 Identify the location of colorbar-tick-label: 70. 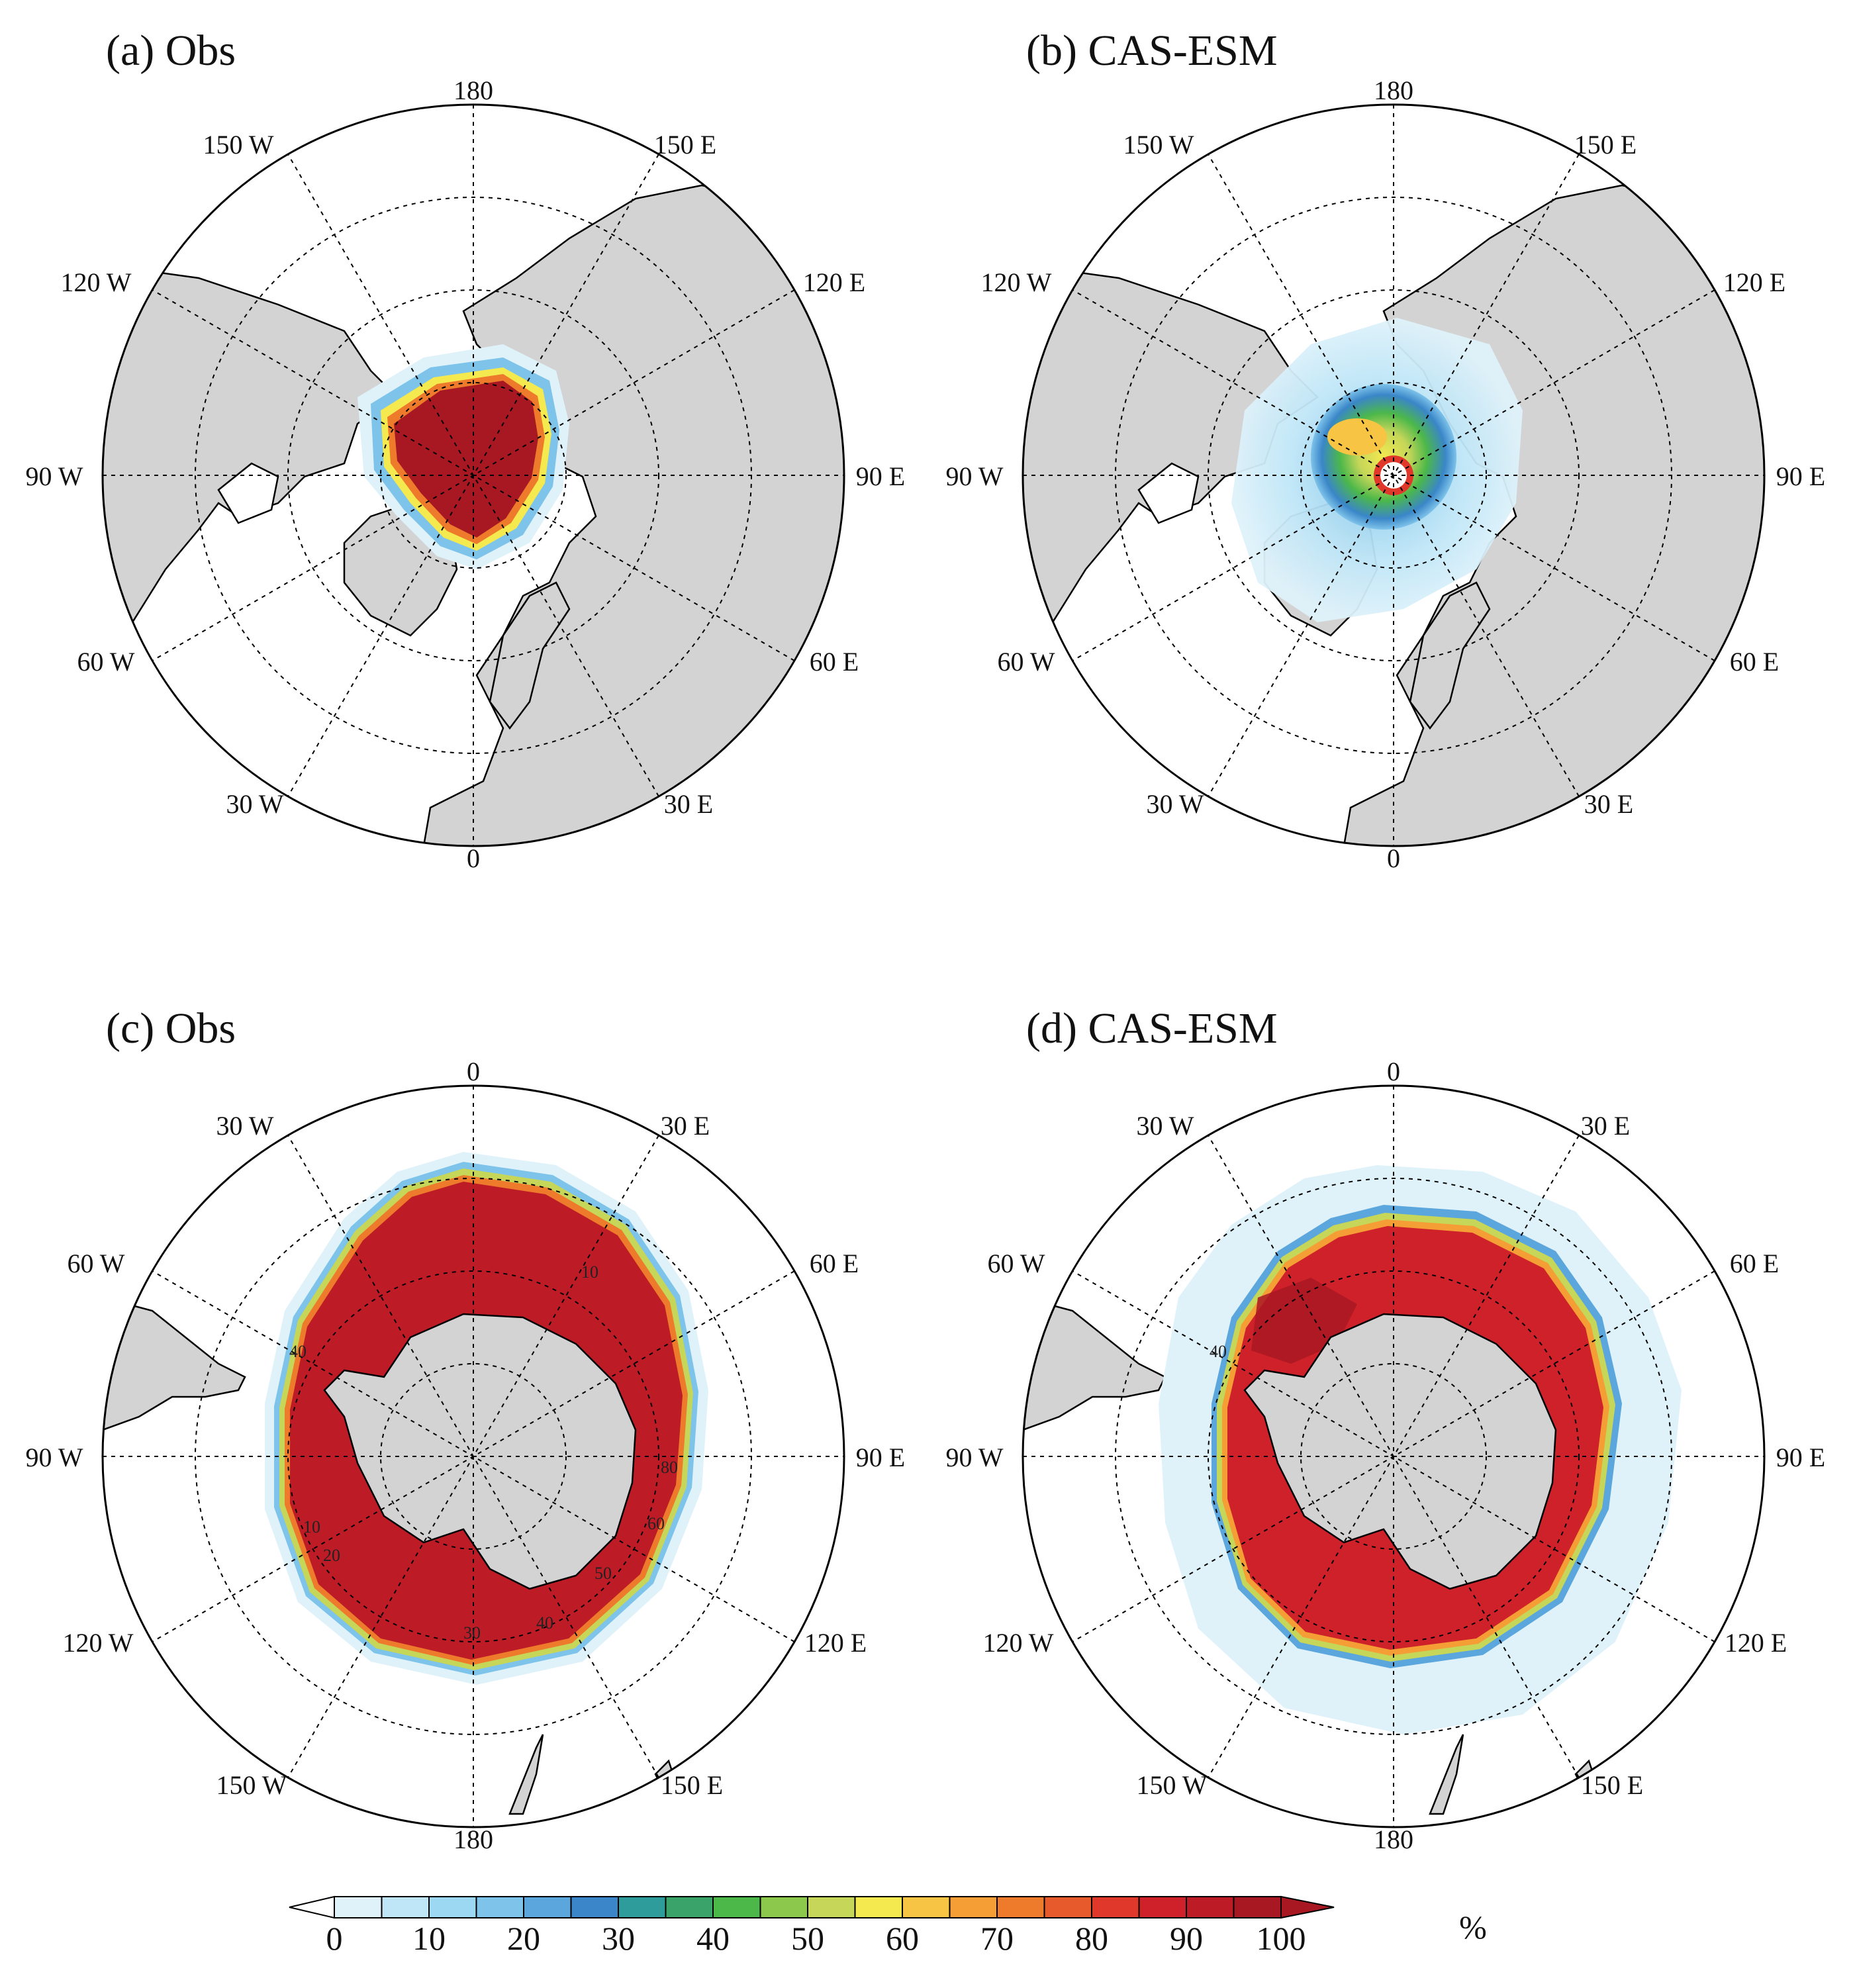
(997, 1939).